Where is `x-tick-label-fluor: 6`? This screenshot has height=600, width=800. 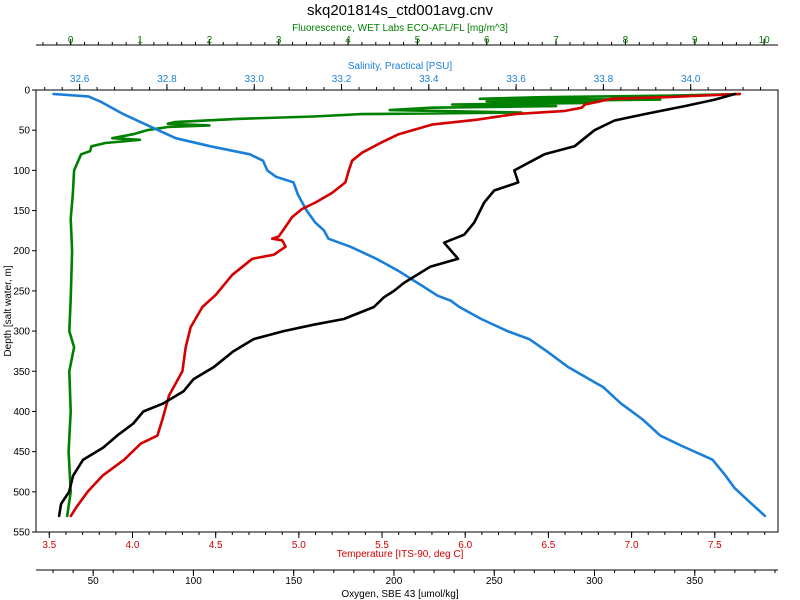
x-tick-label-fluor: 6 is located at coordinates (487, 40).